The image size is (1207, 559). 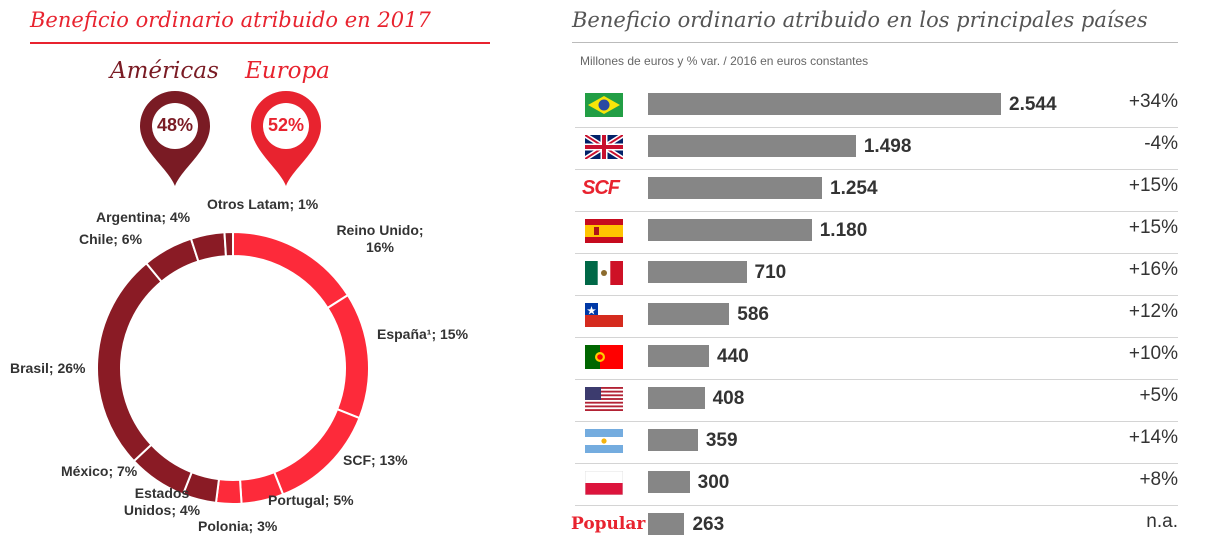 I want to click on variation-label: +5%, so click(x=1158, y=395).